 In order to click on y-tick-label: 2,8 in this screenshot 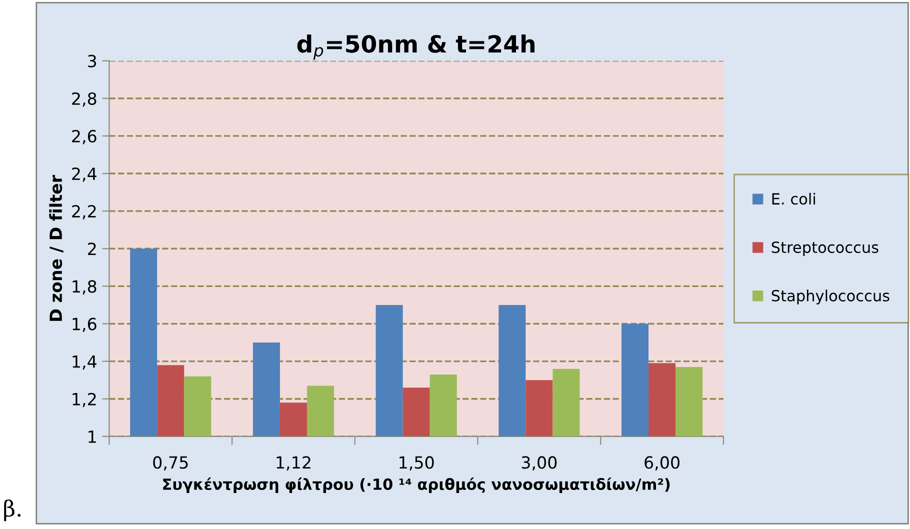, I will do `click(84, 99)`.